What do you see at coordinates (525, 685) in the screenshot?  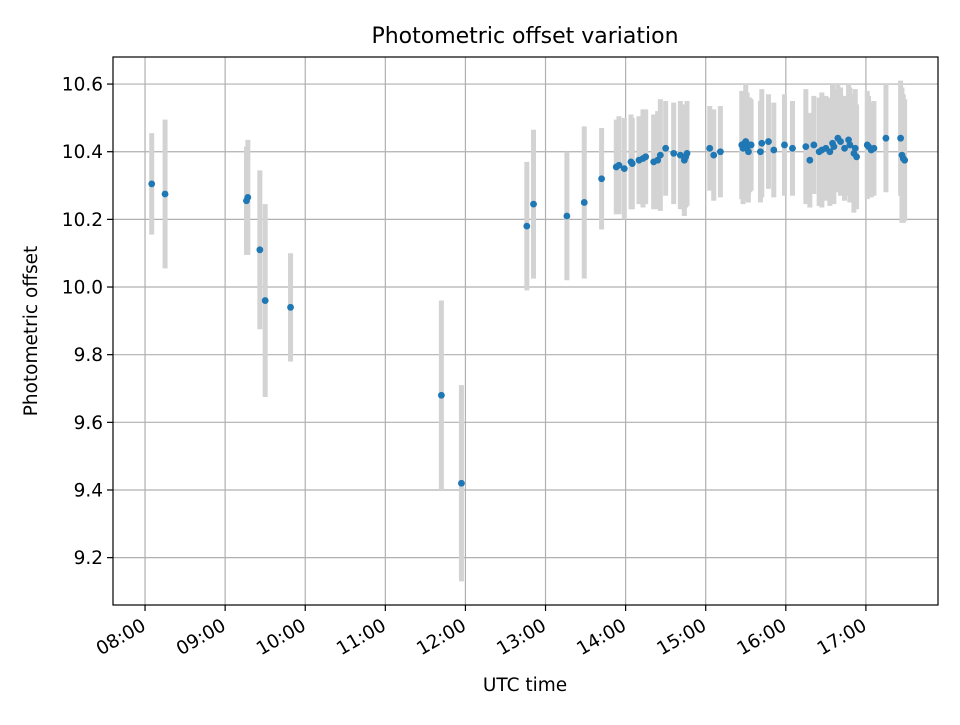 I see `x-axis-label: UTC time` at bounding box center [525, 685].